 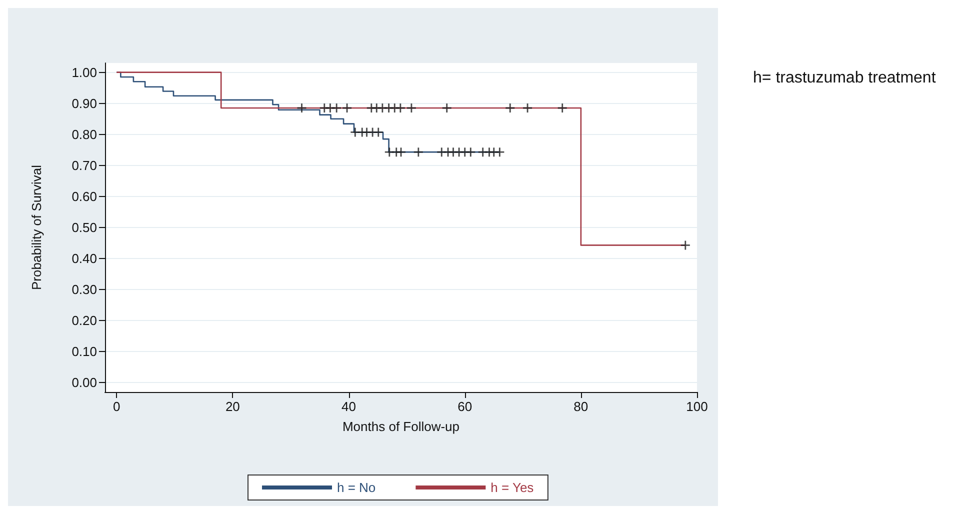 I want to click on x-tick-label: 80, so click(x=581, y=406).